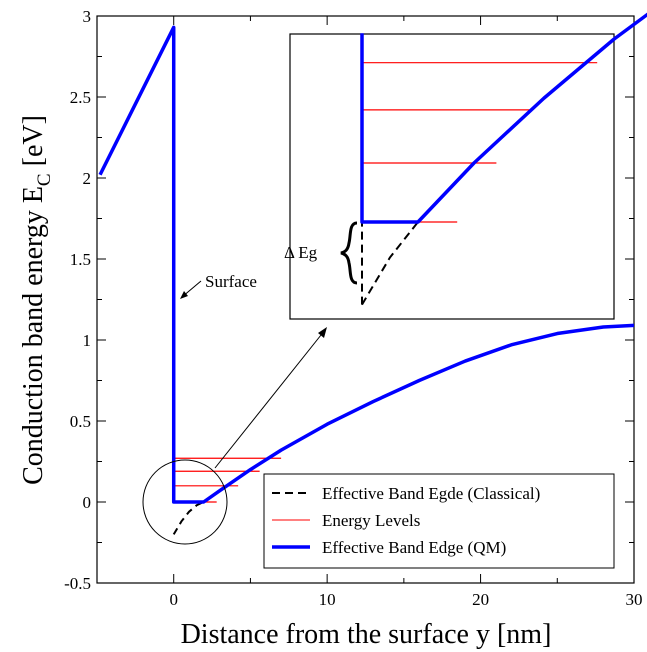 This screenshot has width=647, height=652. I want to click on y-tick-label: 2, so click(87, 178).